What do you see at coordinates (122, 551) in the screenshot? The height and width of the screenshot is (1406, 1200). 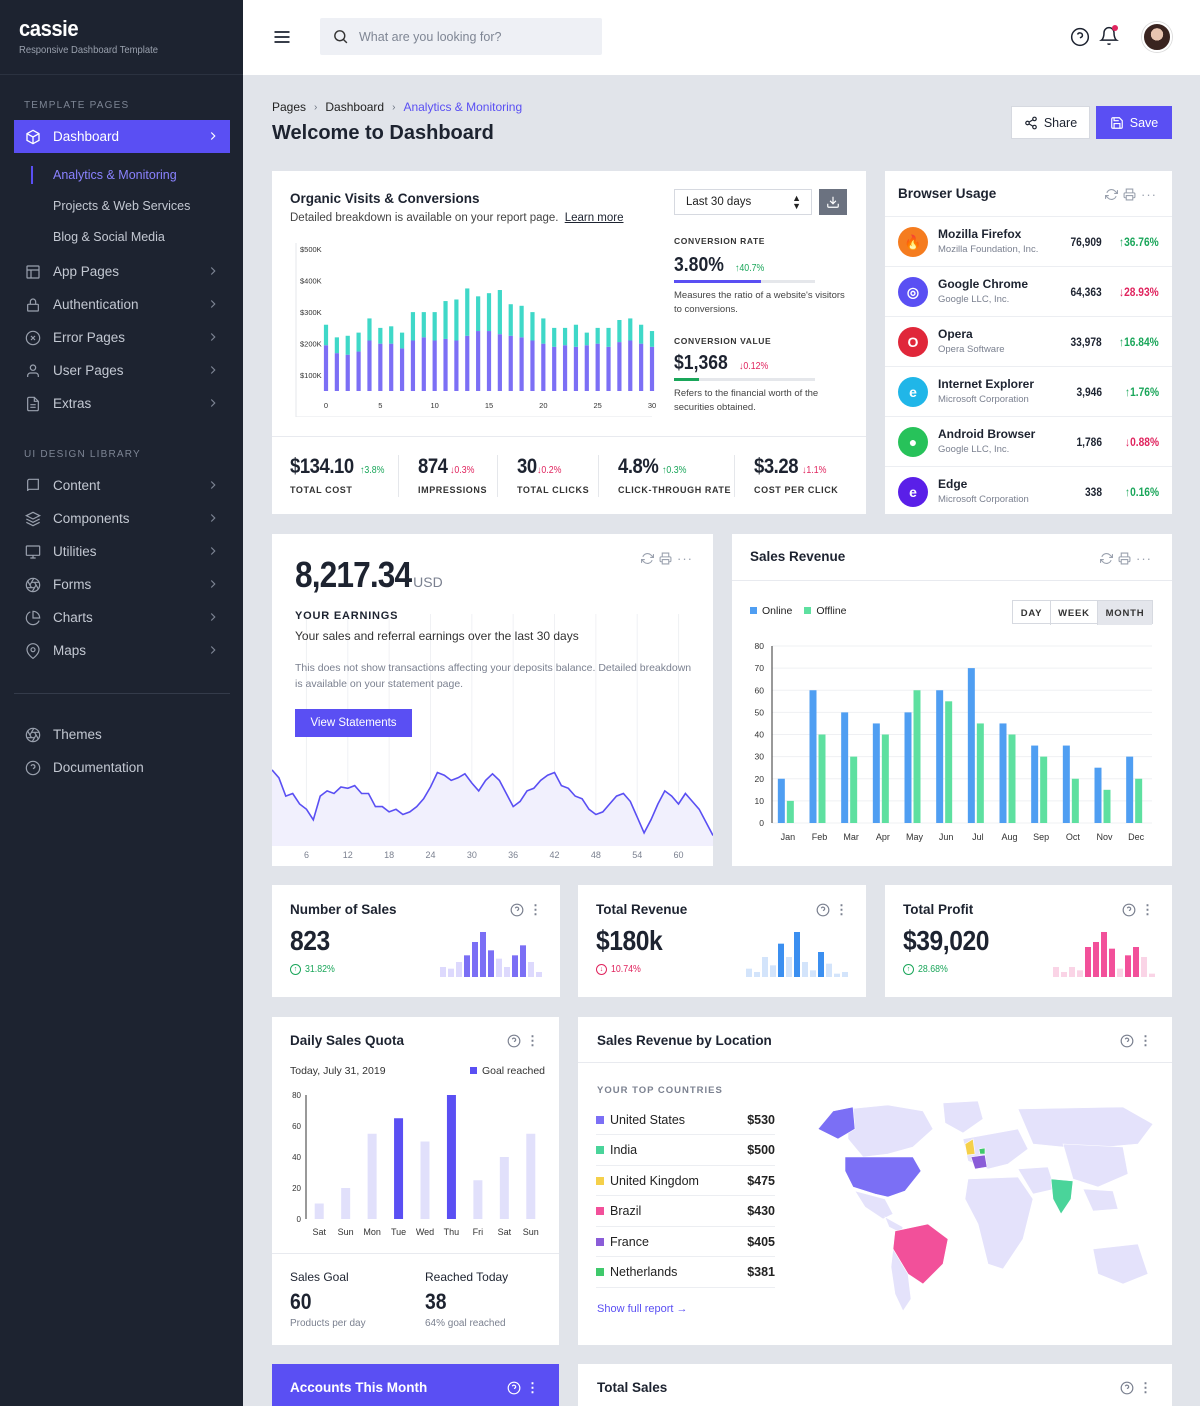 I see `sidebar-item-utilities: Utilities` at bounding box center [122, 551].